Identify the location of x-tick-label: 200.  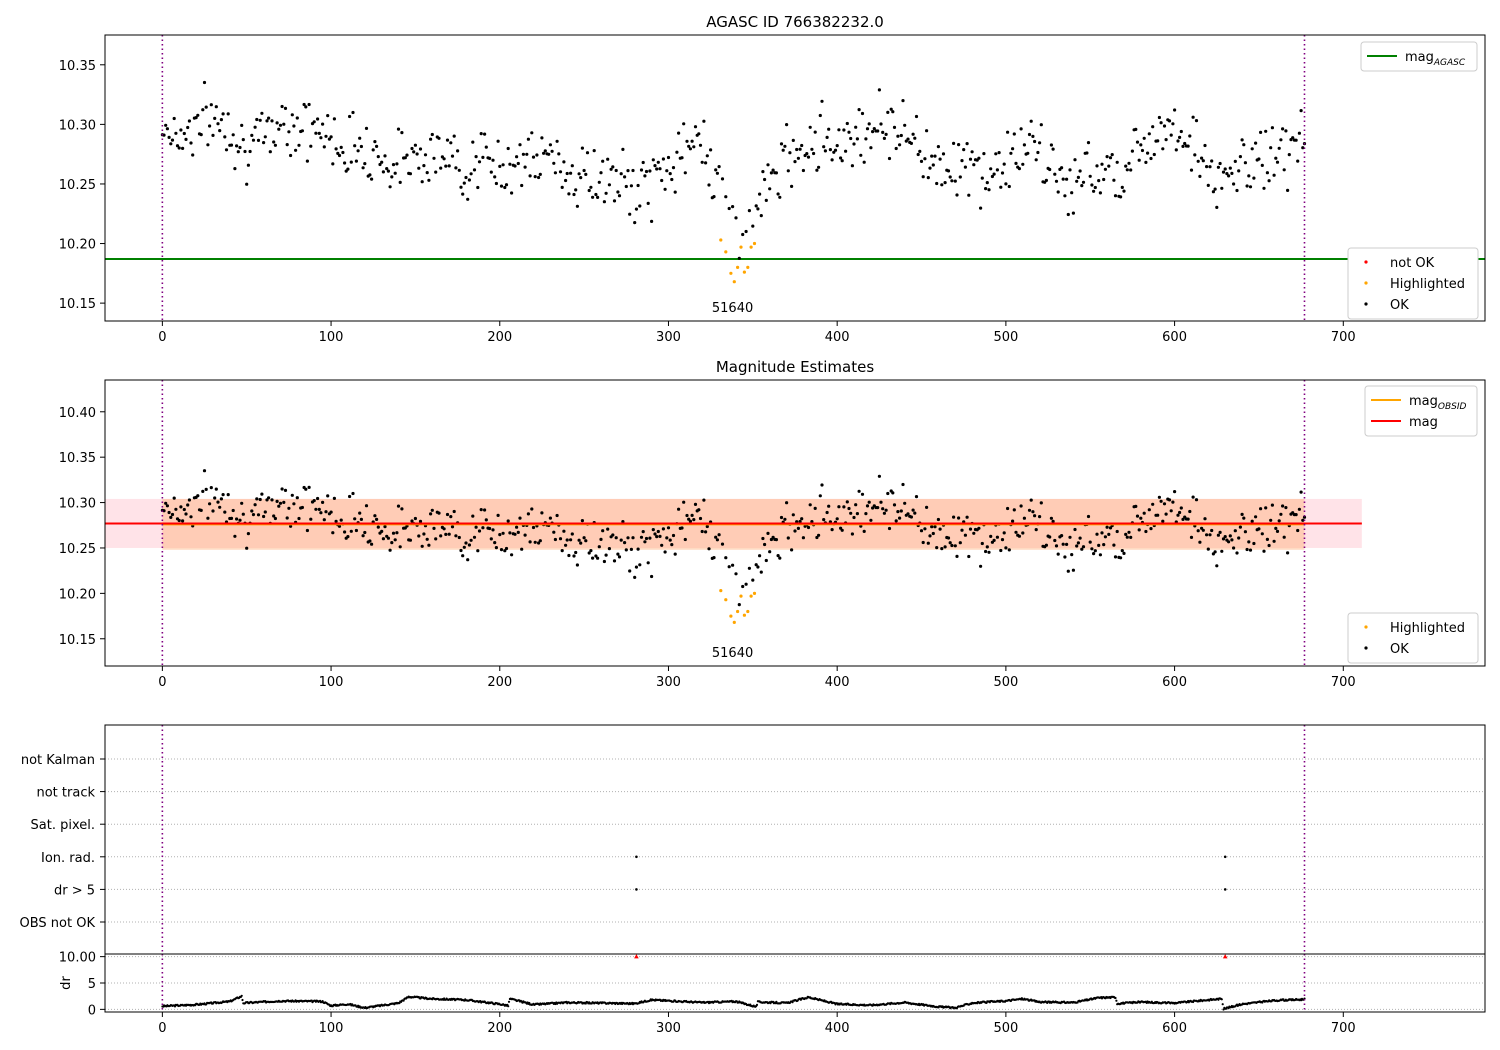
(499, 1028).